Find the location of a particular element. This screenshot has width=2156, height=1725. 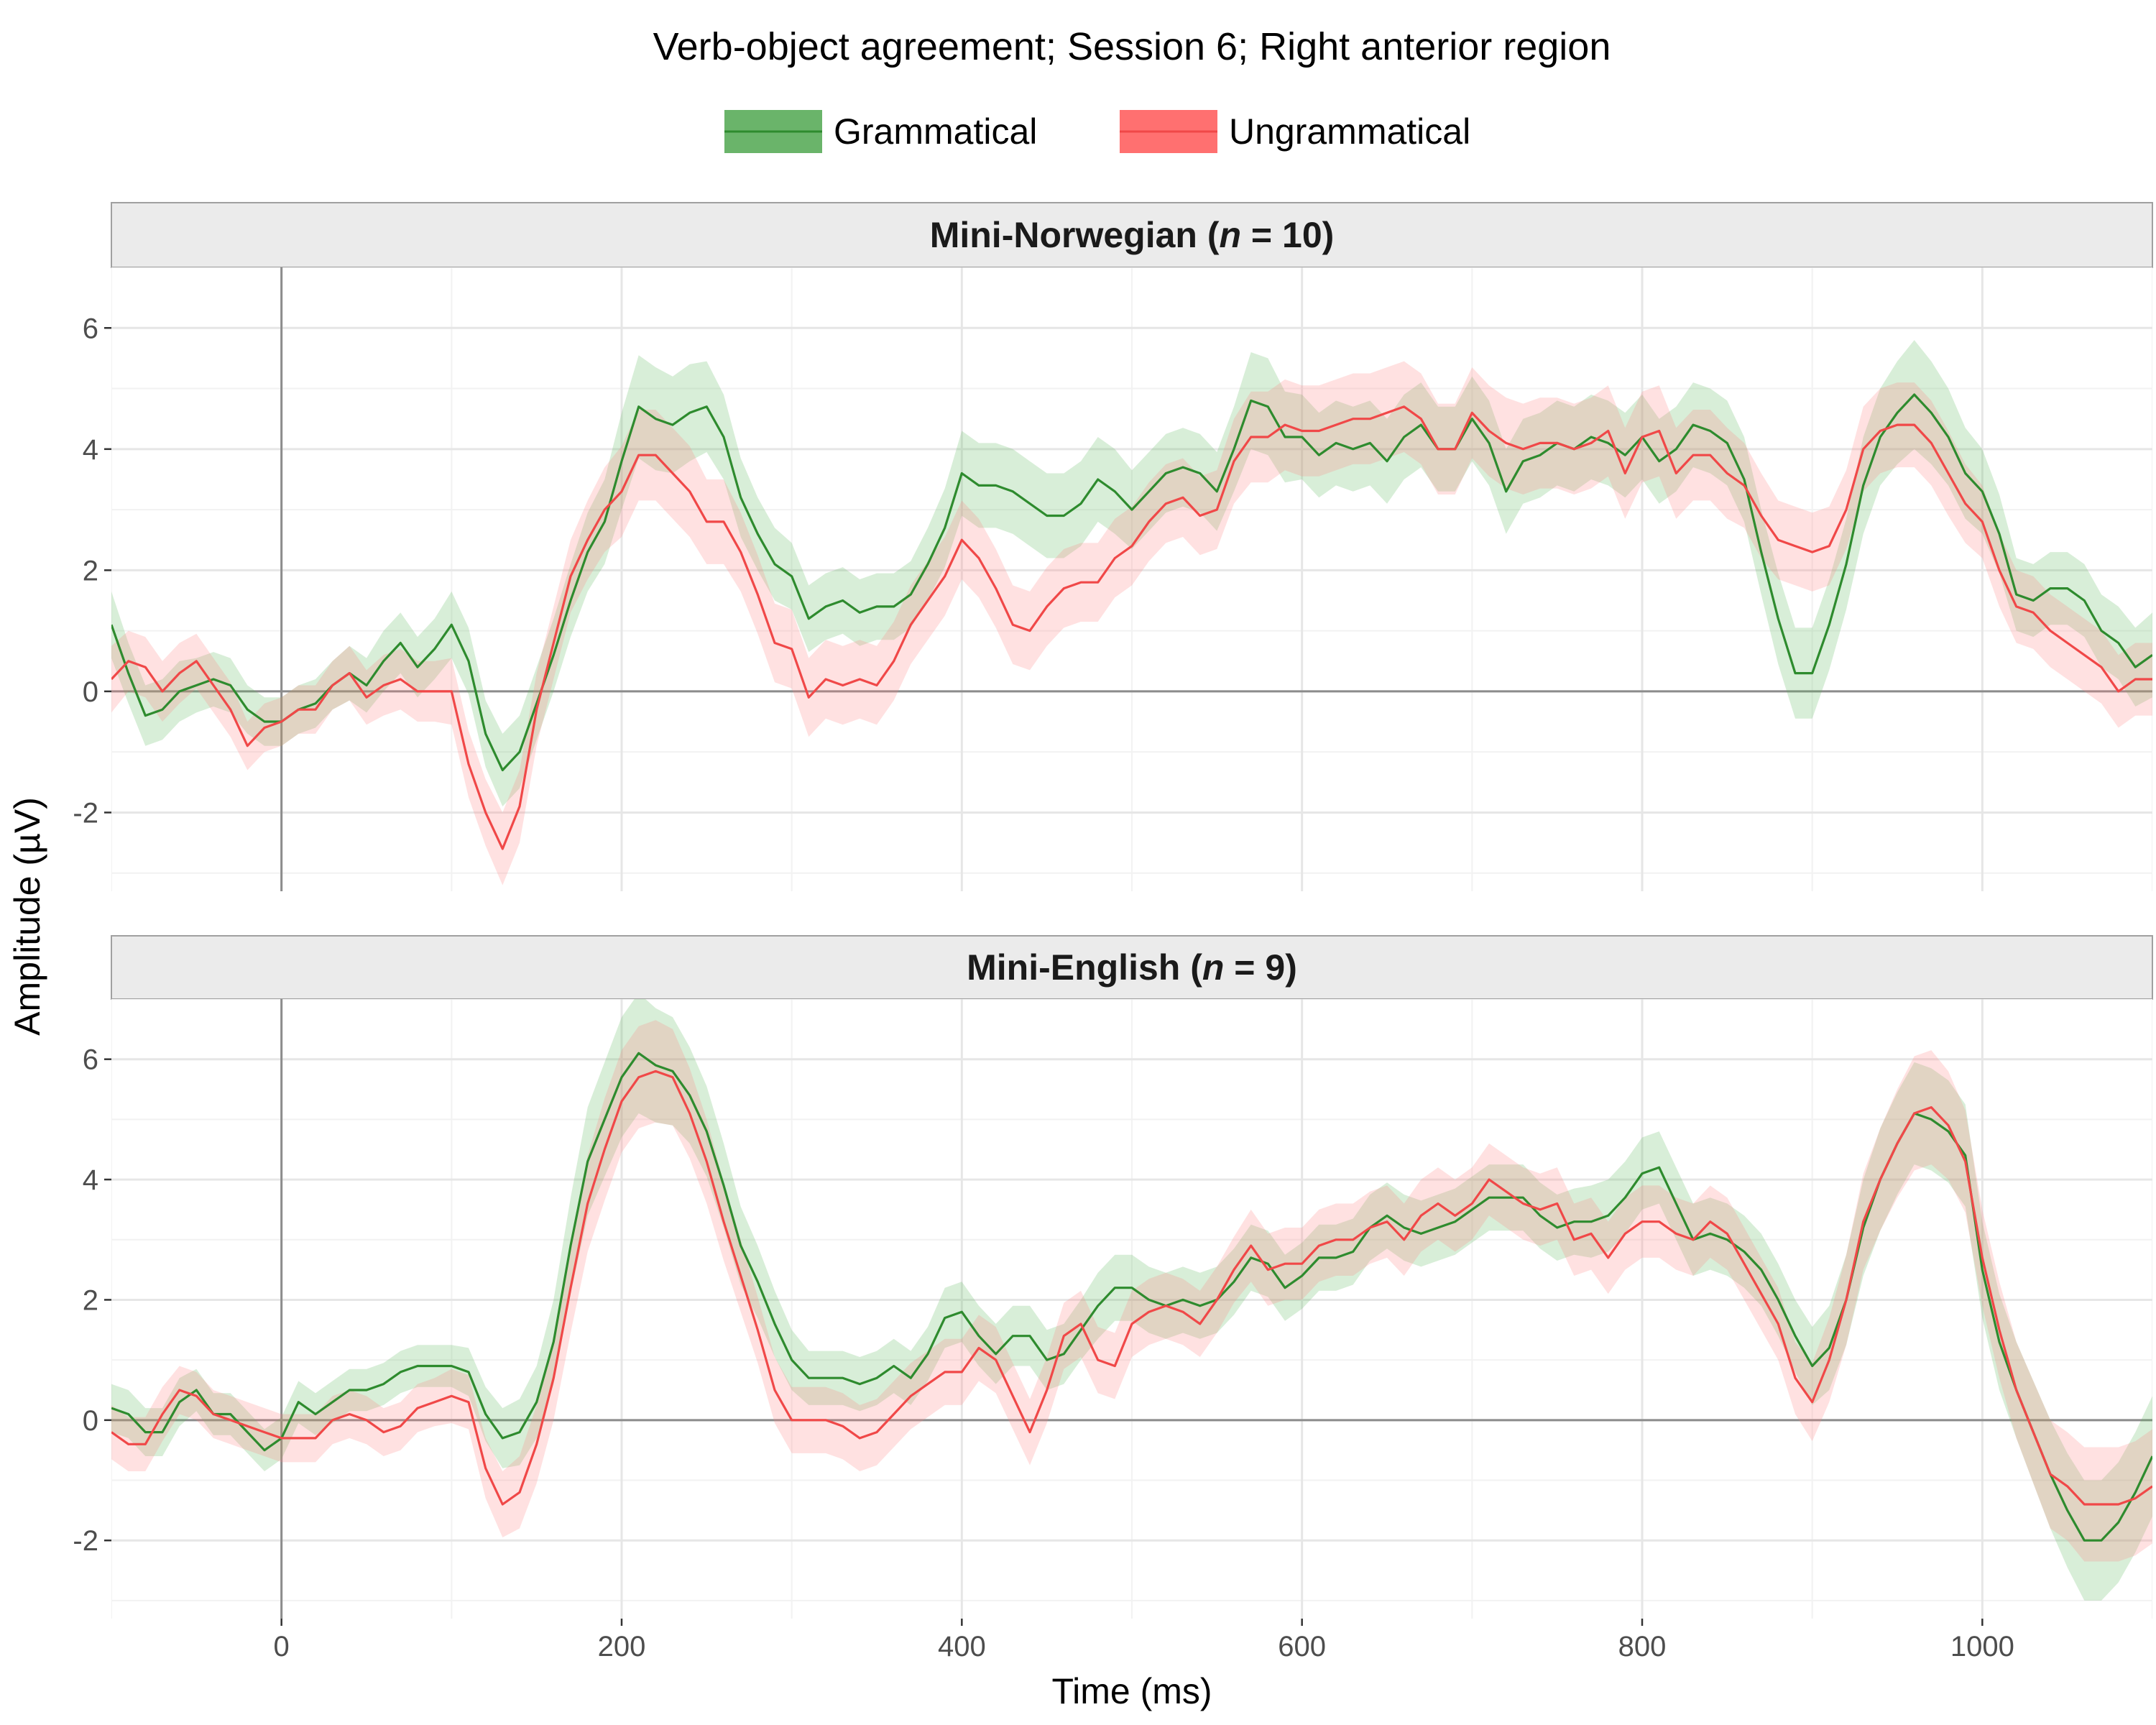

x-tick-label: 800 is located at coordinates (1643, 1646).